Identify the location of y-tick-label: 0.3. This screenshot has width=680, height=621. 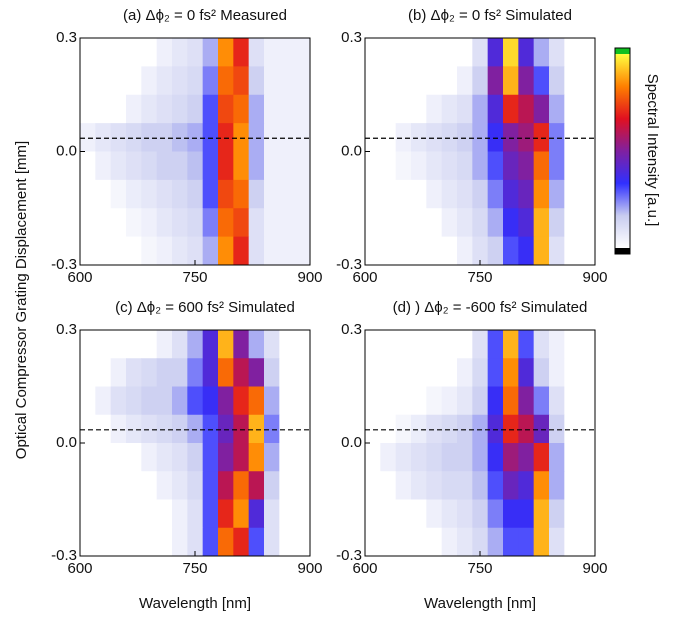
(66, 37).